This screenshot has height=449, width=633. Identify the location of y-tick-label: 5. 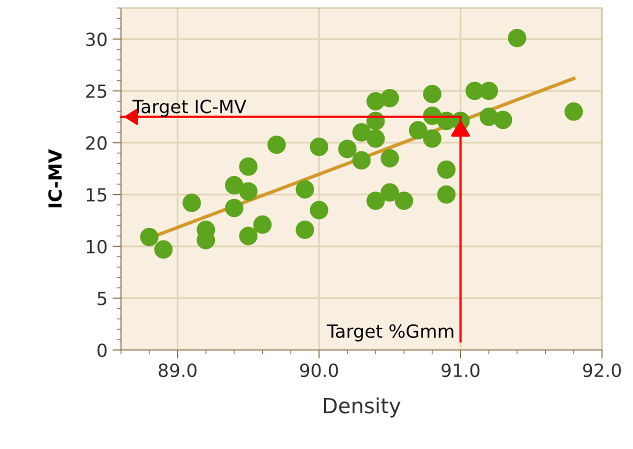
(102, 299).